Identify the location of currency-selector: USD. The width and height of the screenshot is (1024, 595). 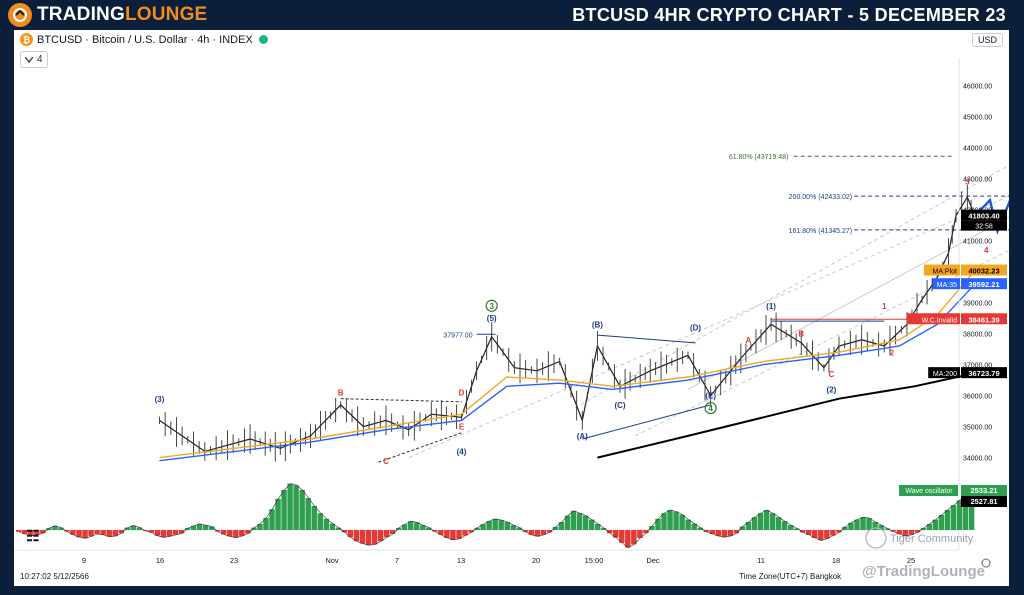
(987, 40).